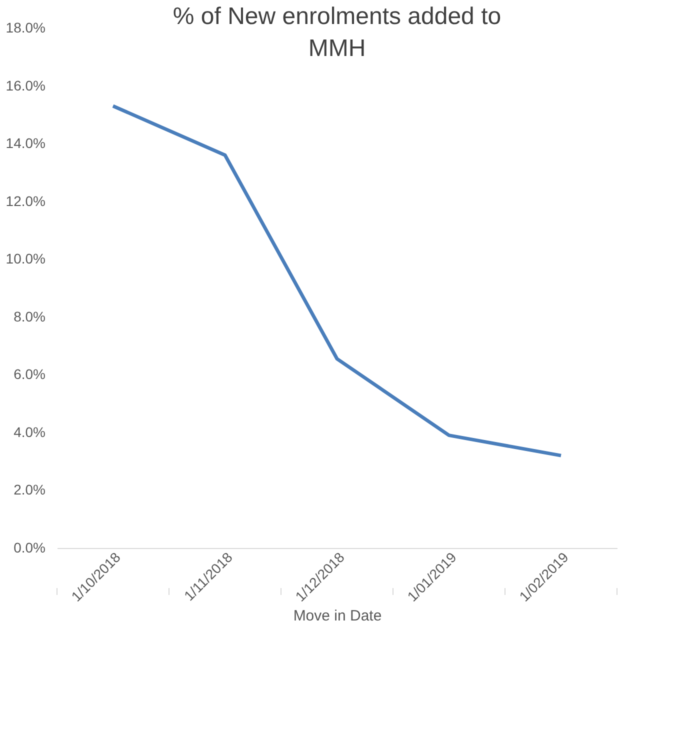  I want to click on y-tick-label: 18.0%, so click(26, 28).